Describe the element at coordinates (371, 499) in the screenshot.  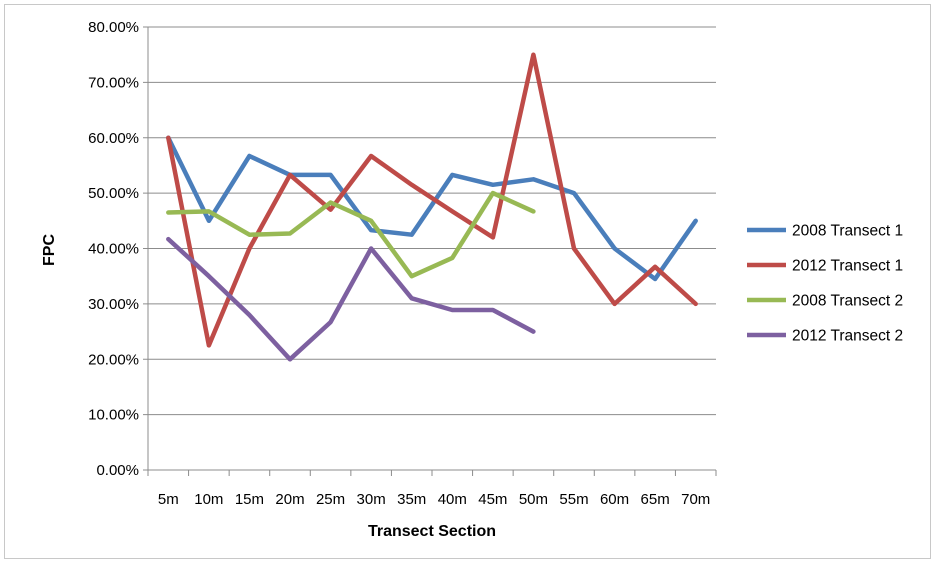
I see `x-tick-label: 30m` at that location.